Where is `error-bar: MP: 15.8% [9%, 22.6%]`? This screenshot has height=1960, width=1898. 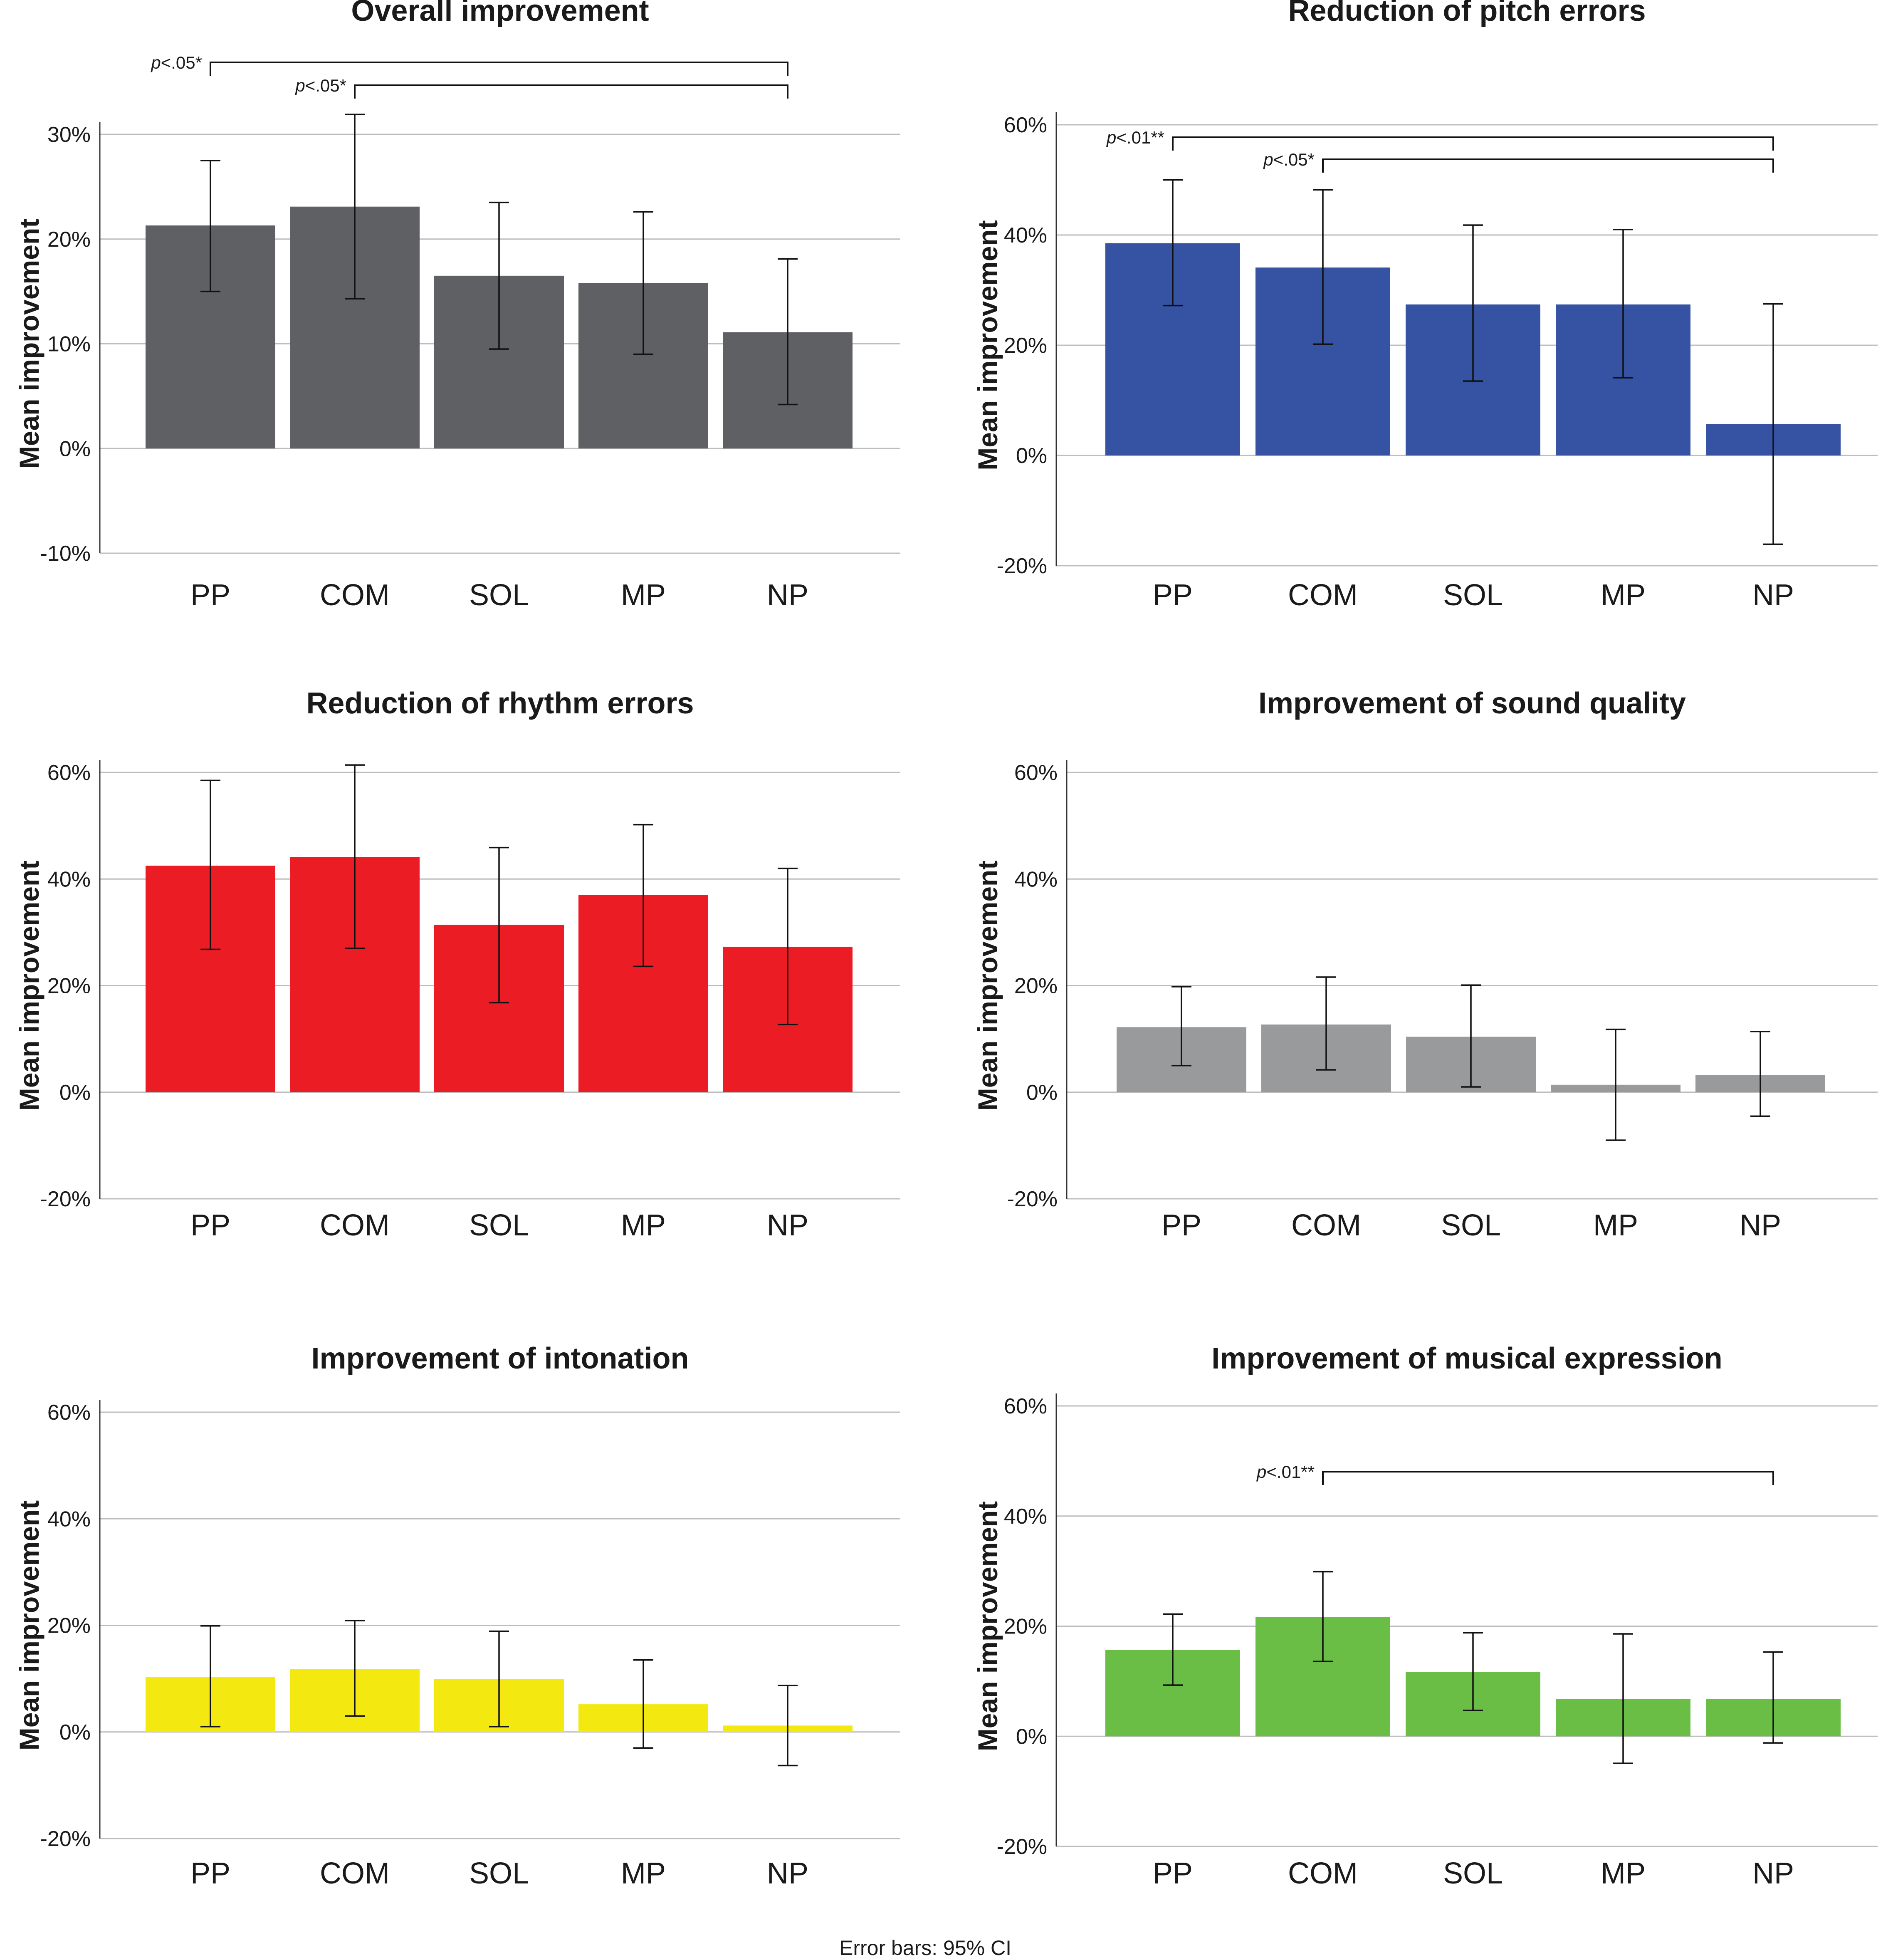 error-bar: MP: 15.8% [9%, 22.6%] is located at coordinates (643, 283).